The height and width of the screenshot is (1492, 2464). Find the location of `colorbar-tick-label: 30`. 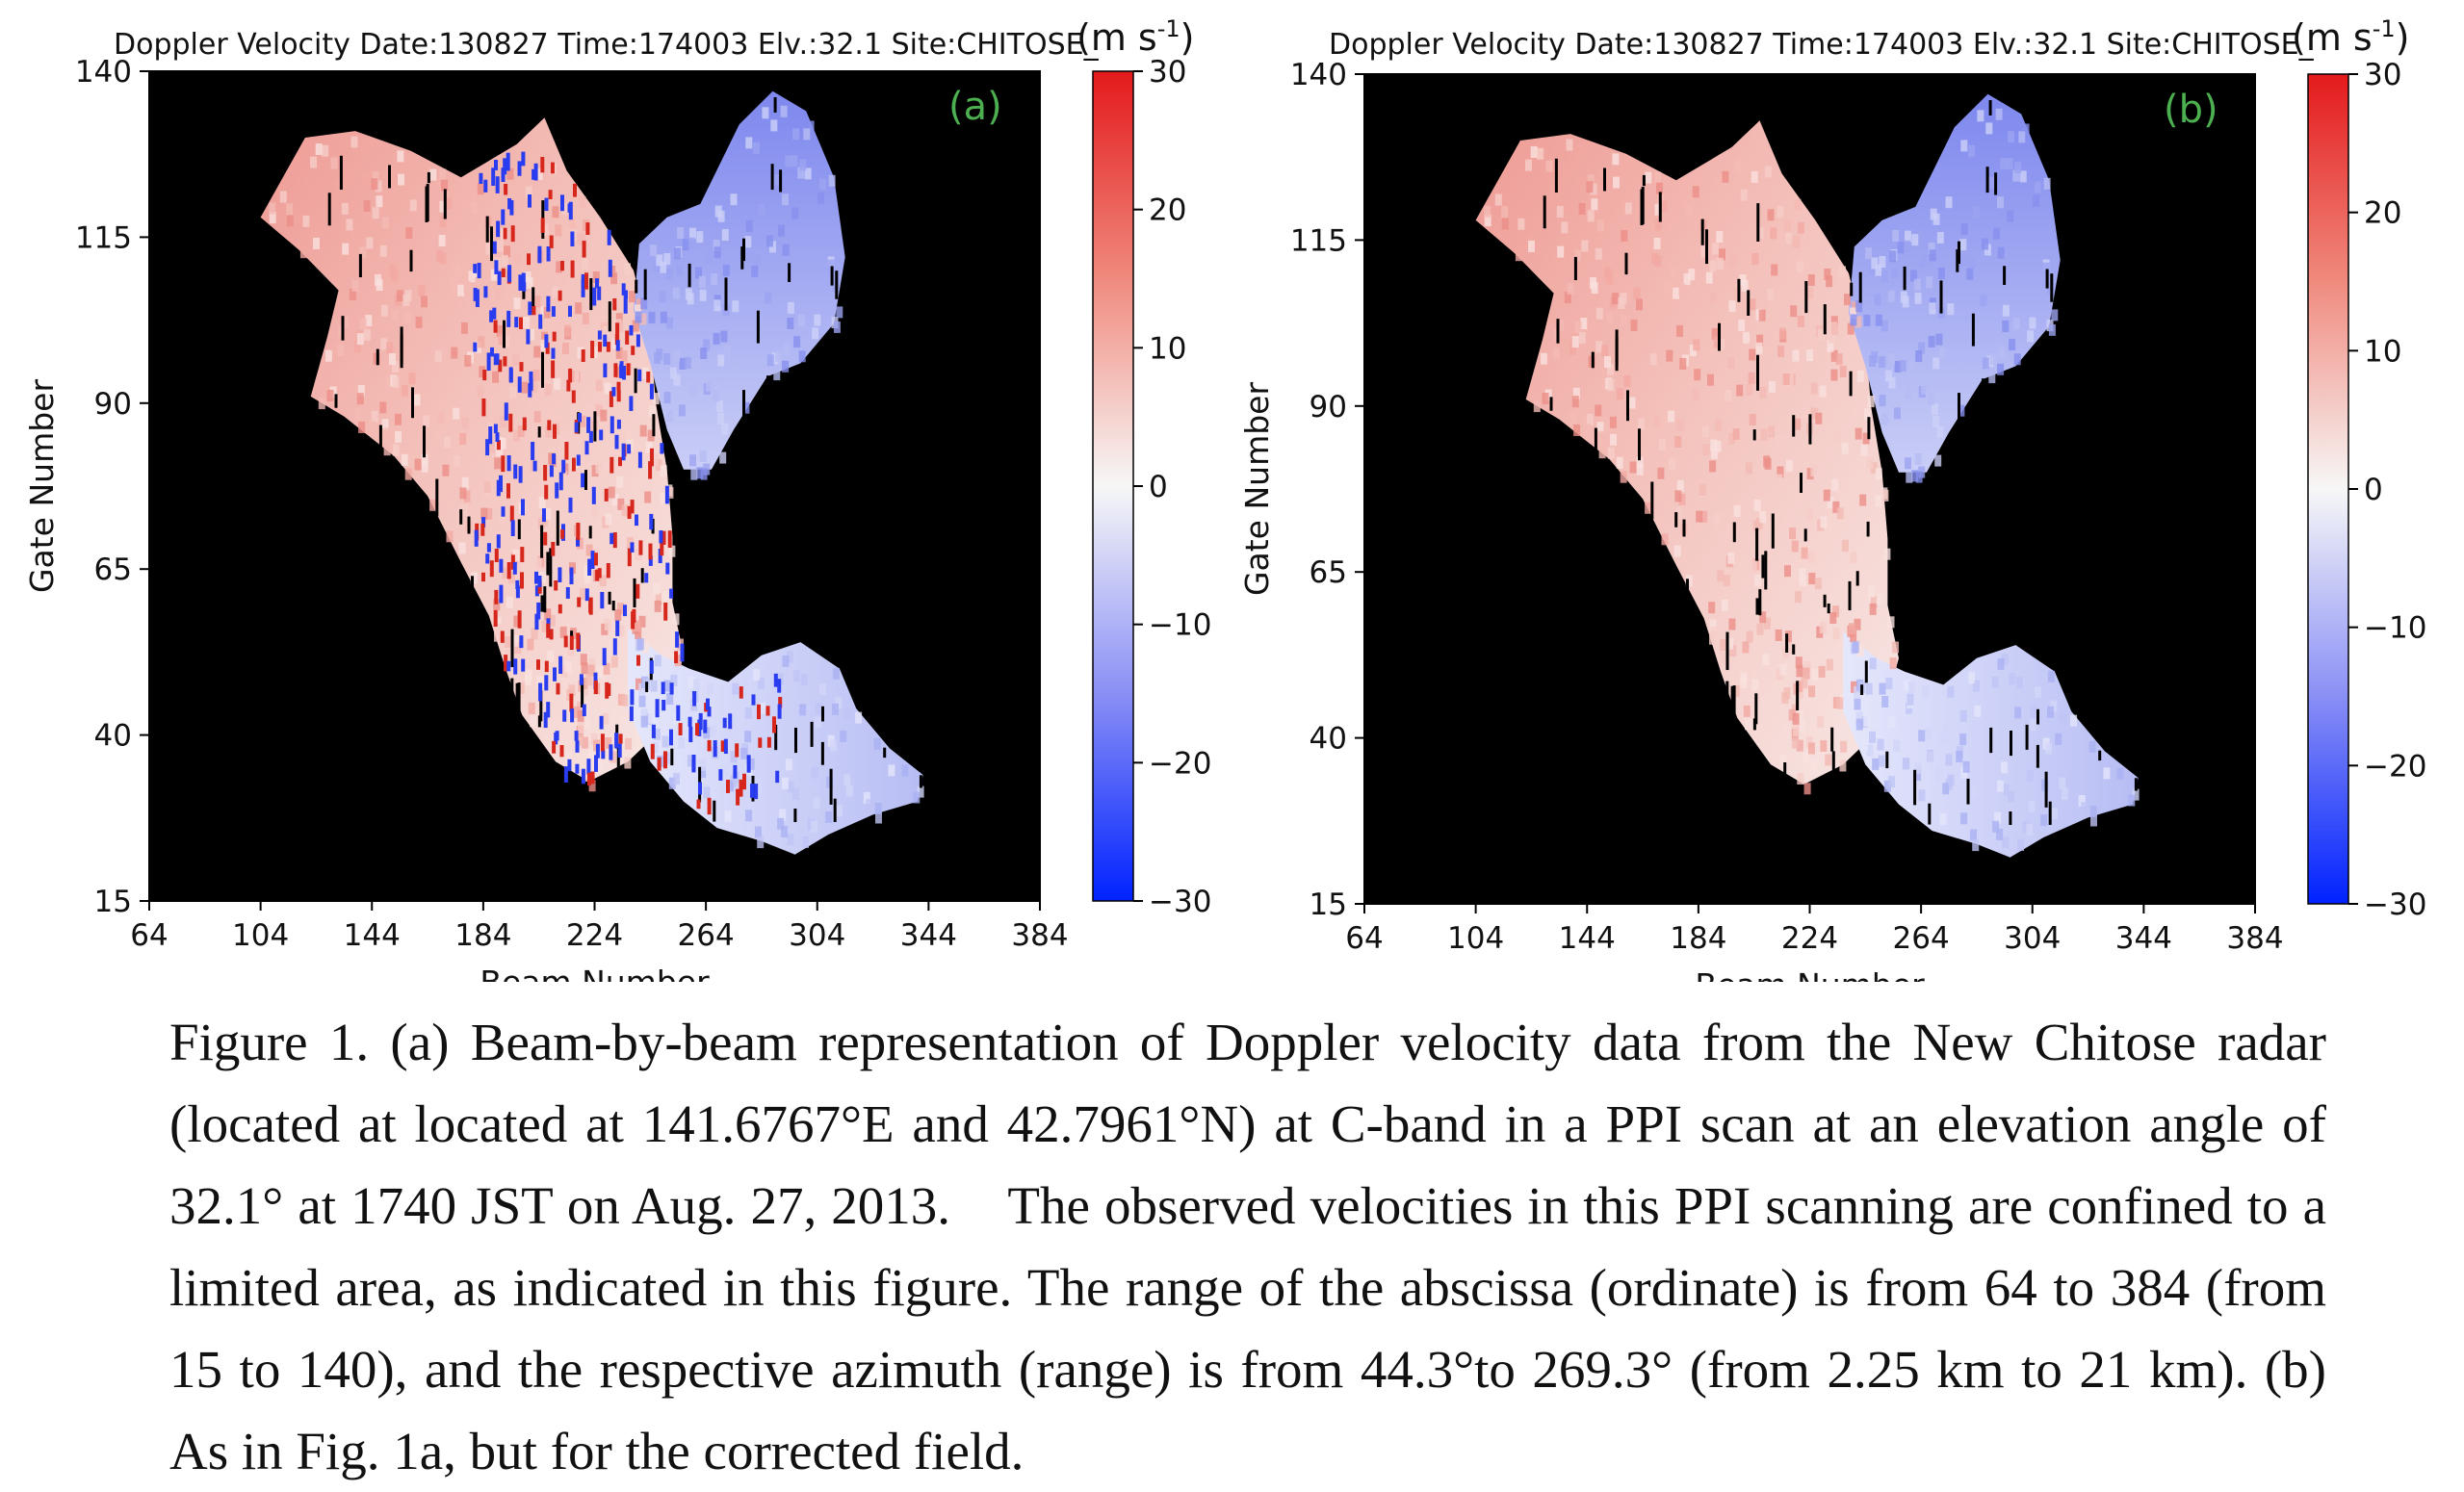

colorbar-tick-label: 30 is located at coordinates (1167, 72).